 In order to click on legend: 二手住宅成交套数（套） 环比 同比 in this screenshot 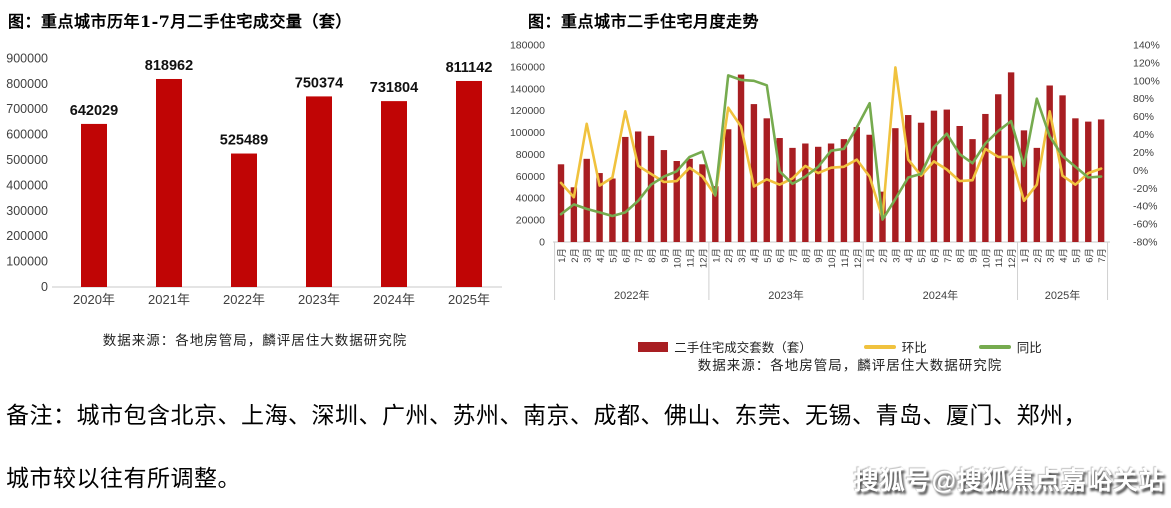, I will do `click(840, 346)`.